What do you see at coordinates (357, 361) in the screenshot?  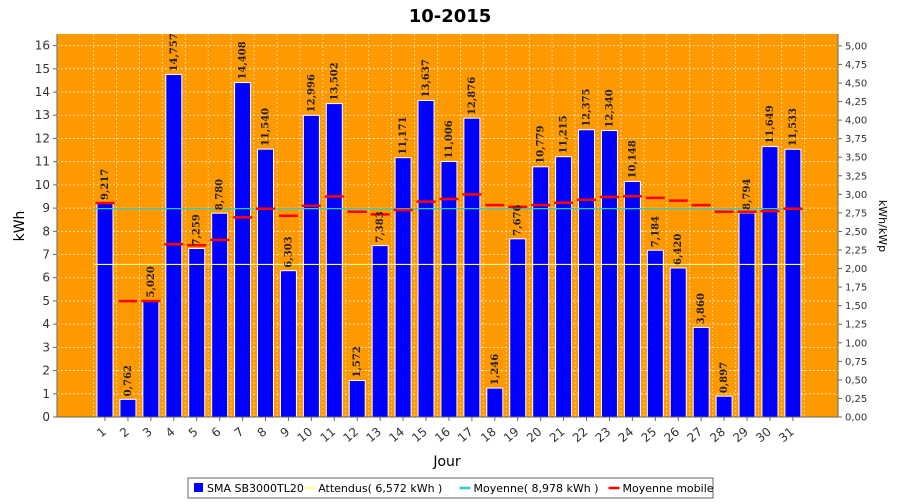 I see `data-label: 1,572` at bounding box center [357, 361].